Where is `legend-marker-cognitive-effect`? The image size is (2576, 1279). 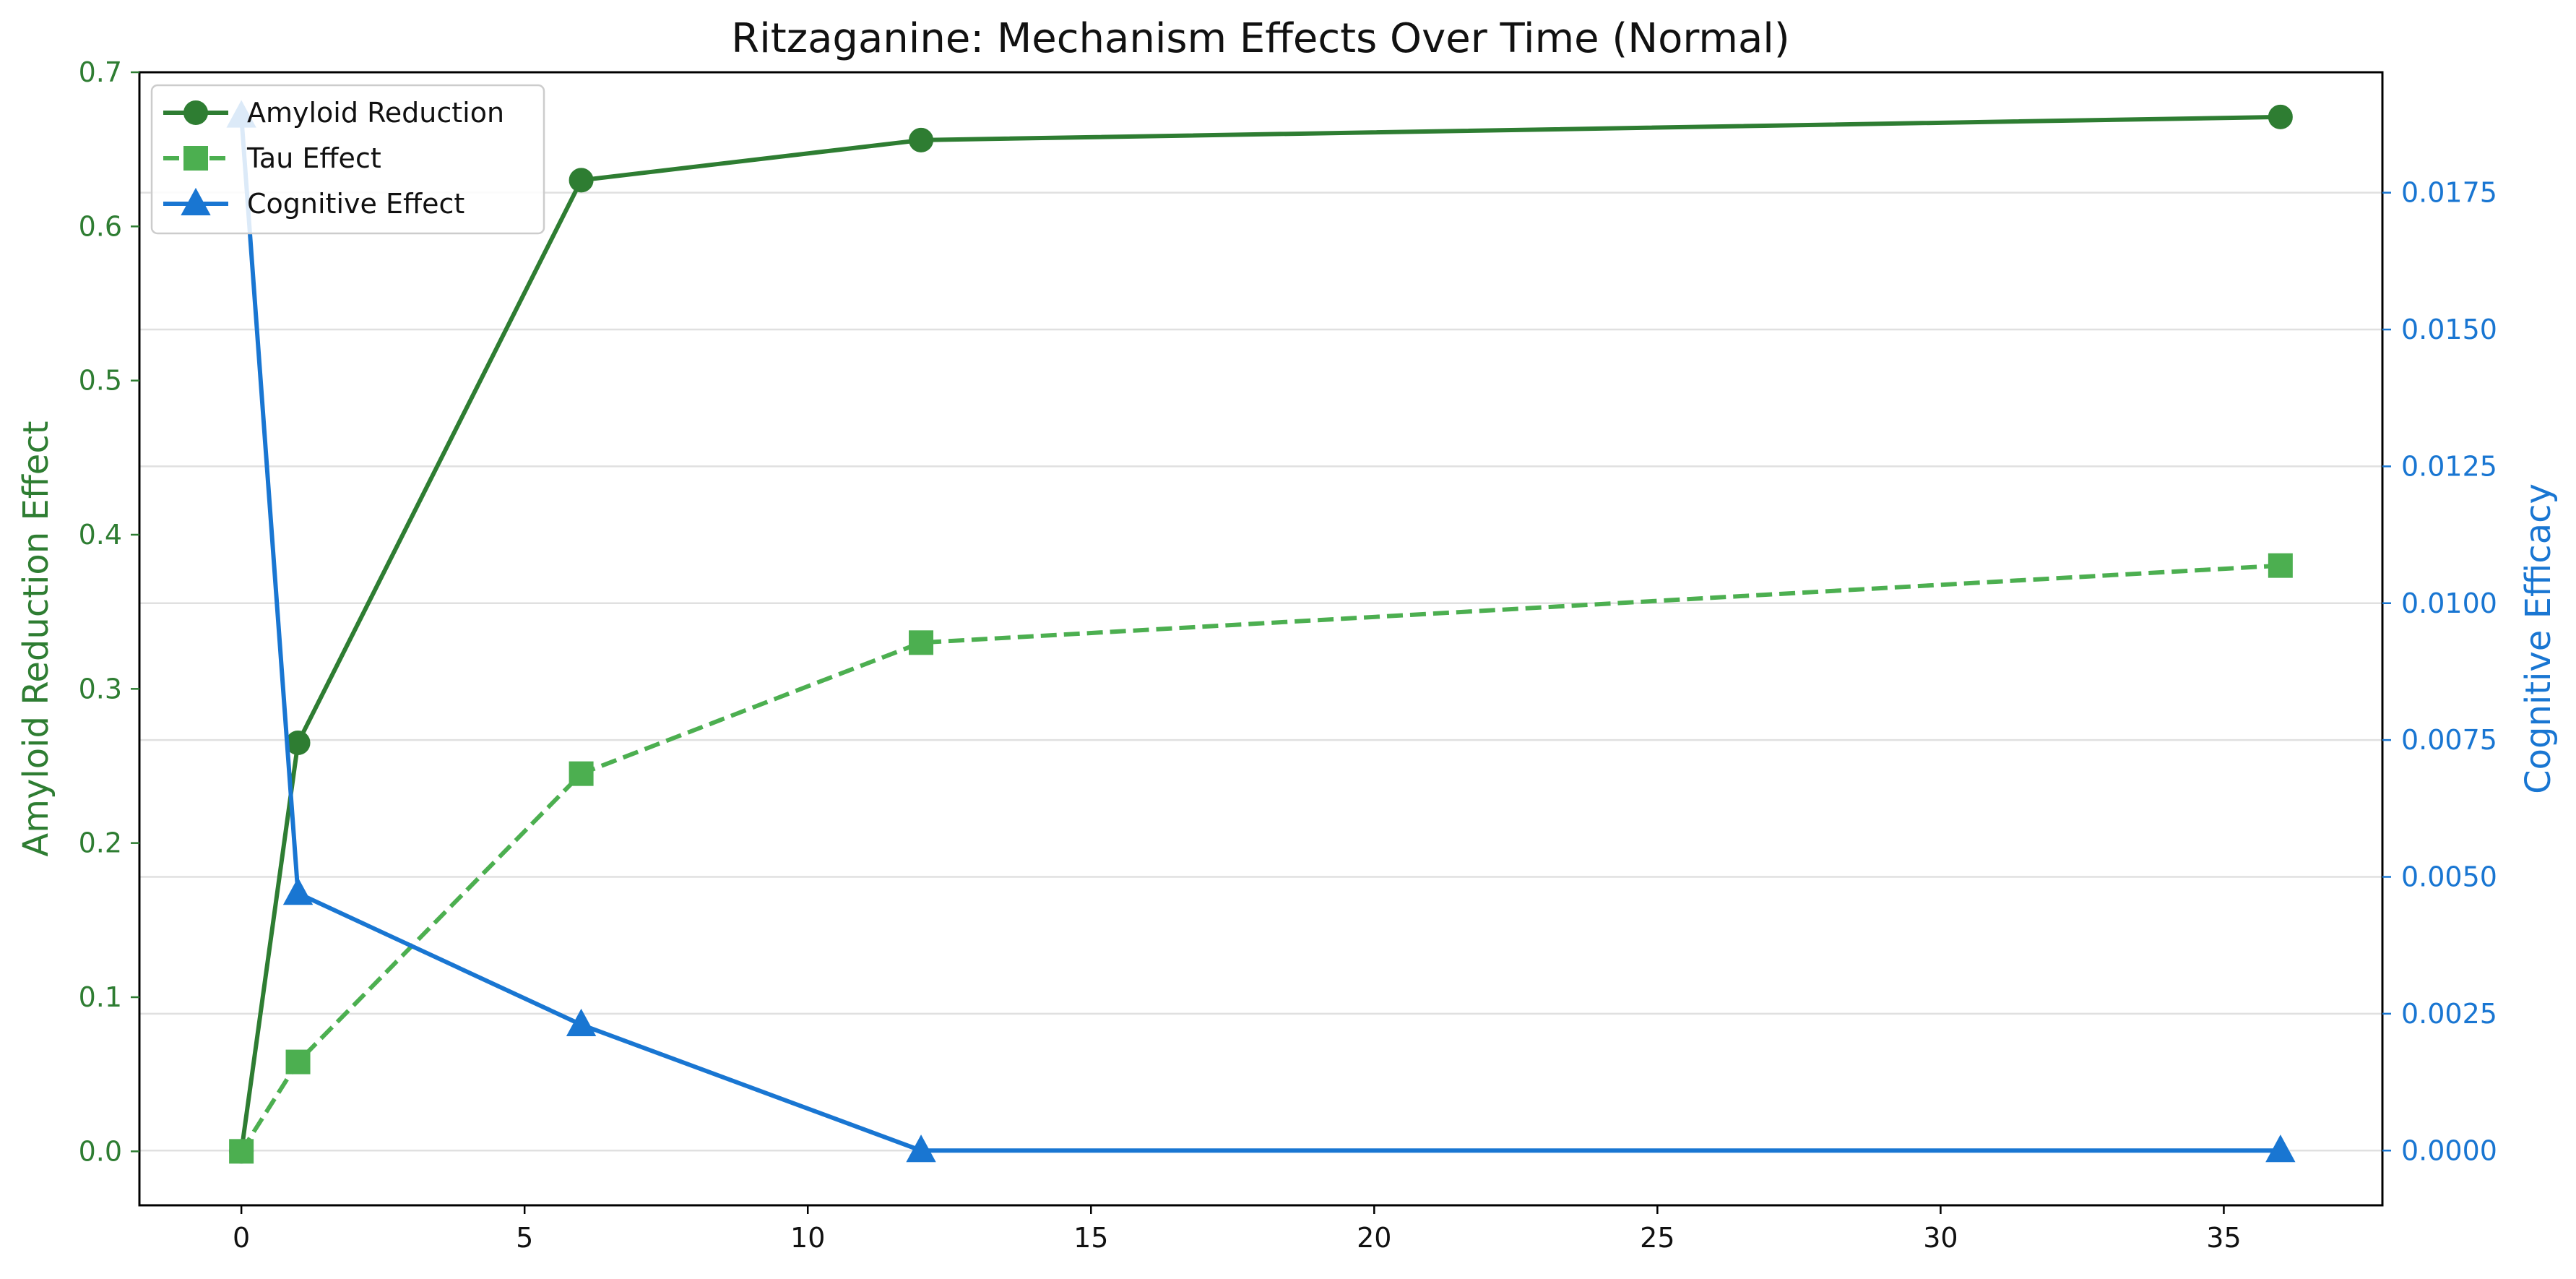
legend-marker-cognitive-effect is located at coordinates (196, 201).